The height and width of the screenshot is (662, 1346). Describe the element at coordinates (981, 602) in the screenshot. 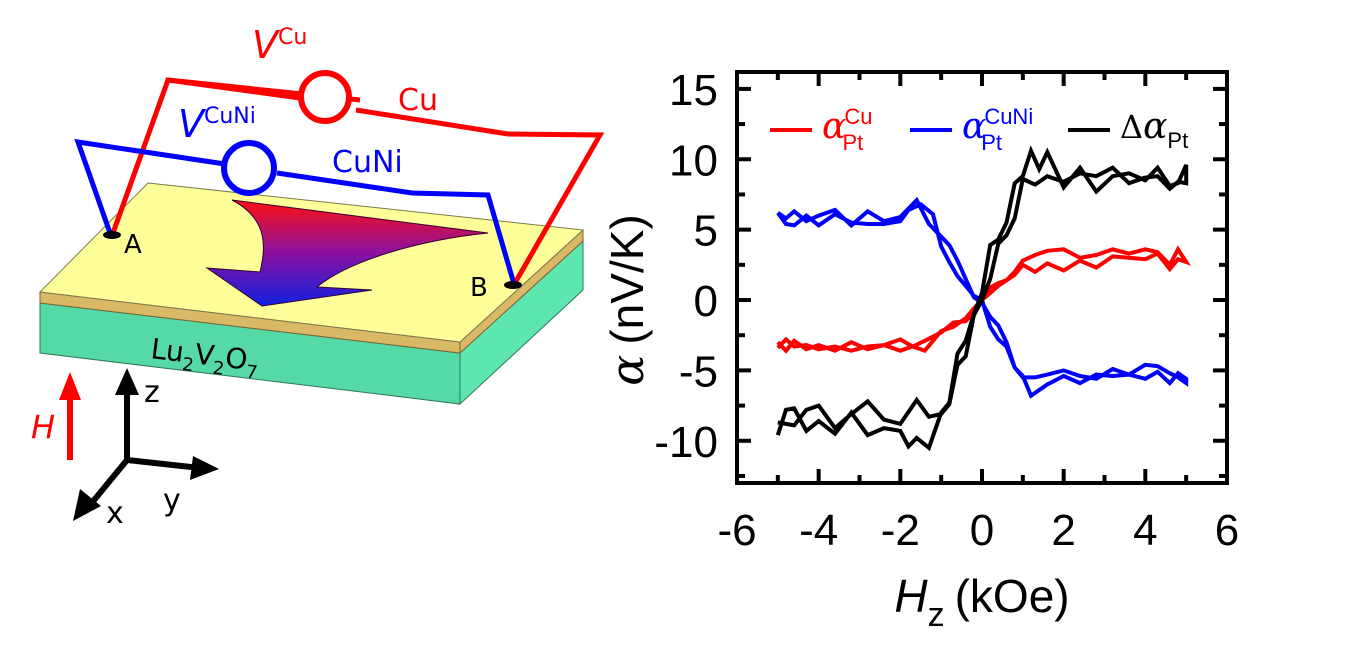

I see `x-axis-title: Hz (kOe)` at that location.